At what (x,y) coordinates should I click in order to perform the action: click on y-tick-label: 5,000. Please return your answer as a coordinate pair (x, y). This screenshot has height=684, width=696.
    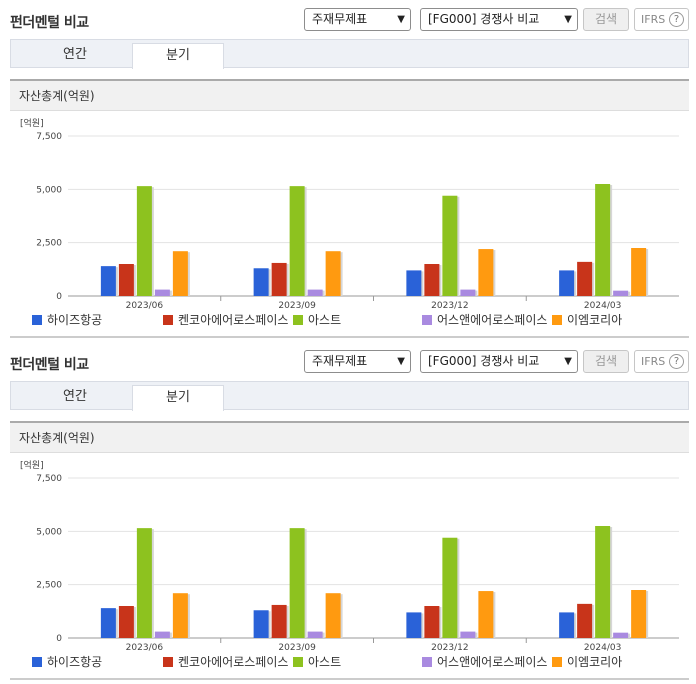
    Looking at the image, I should click on (49, 532).